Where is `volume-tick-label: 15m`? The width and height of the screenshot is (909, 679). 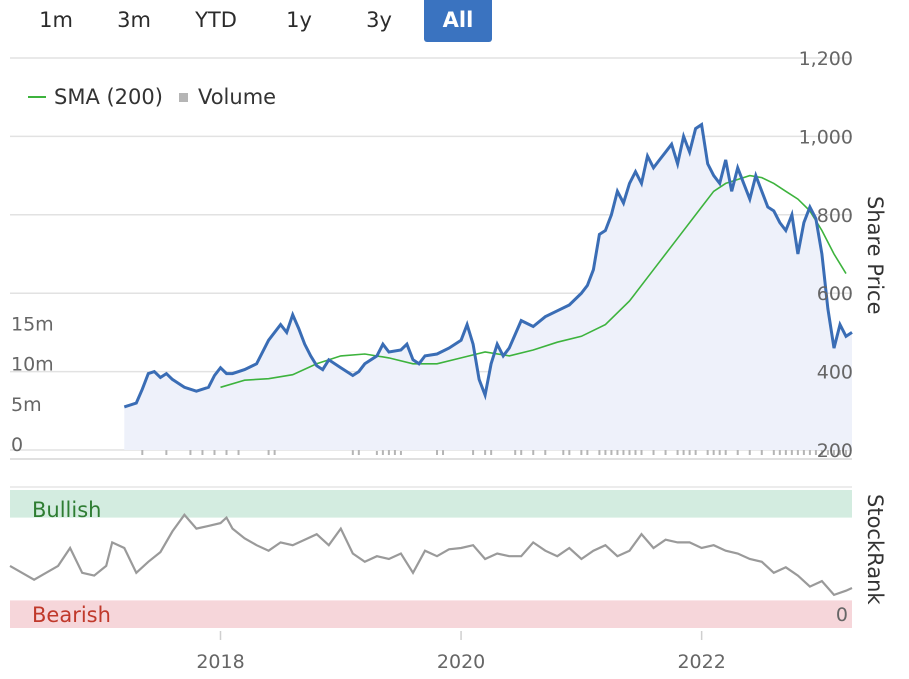 volume-tick-label: 15m is located at coordinates (32, 324).